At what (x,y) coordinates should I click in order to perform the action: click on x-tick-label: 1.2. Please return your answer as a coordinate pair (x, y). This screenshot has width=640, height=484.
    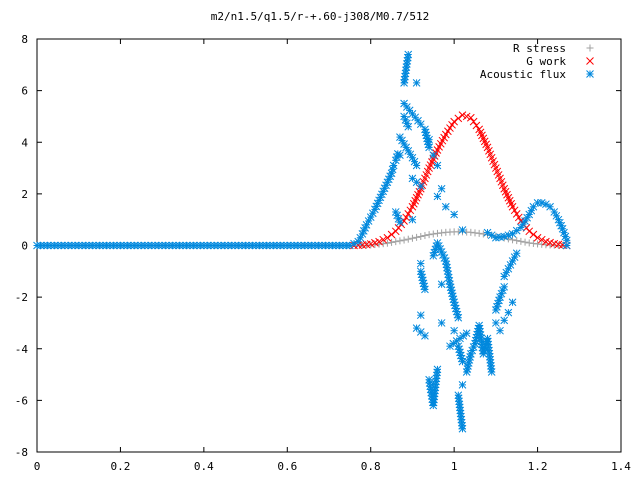
    Looking at the image, I should click on (538, 466).